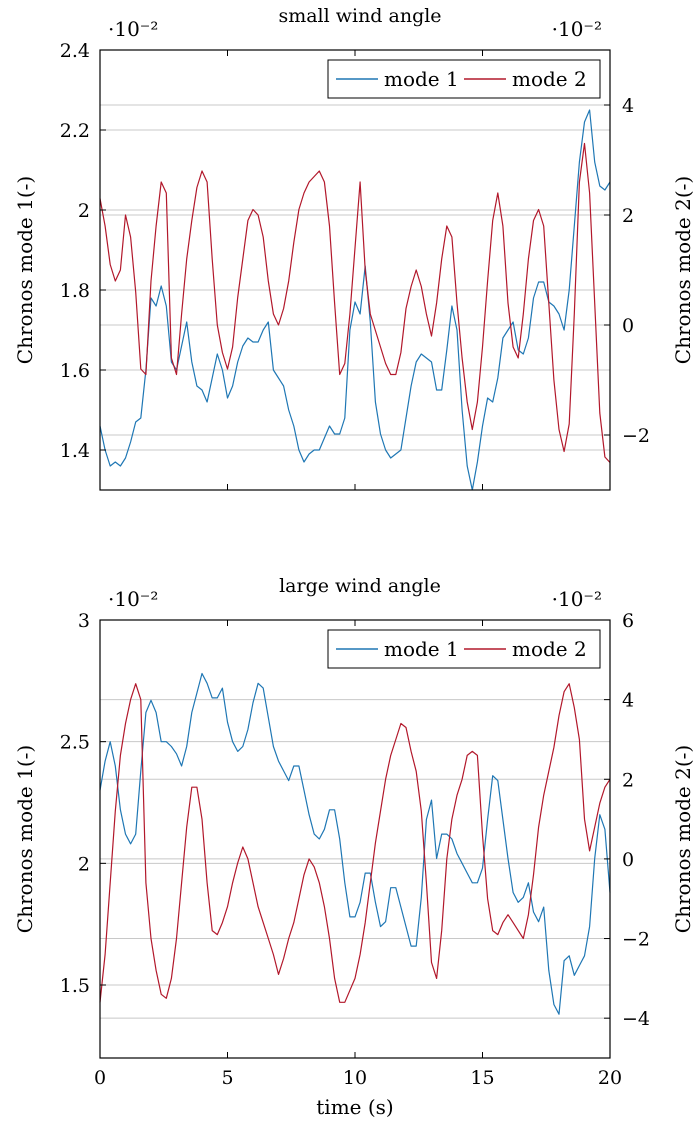 Image resolution: width=699 pixels, height=1132 pixels. What do you see at coordinates (75, 51) in the screenshot?
I see `y-tick-label-left: 2.4` at bounding box center [75, 51].